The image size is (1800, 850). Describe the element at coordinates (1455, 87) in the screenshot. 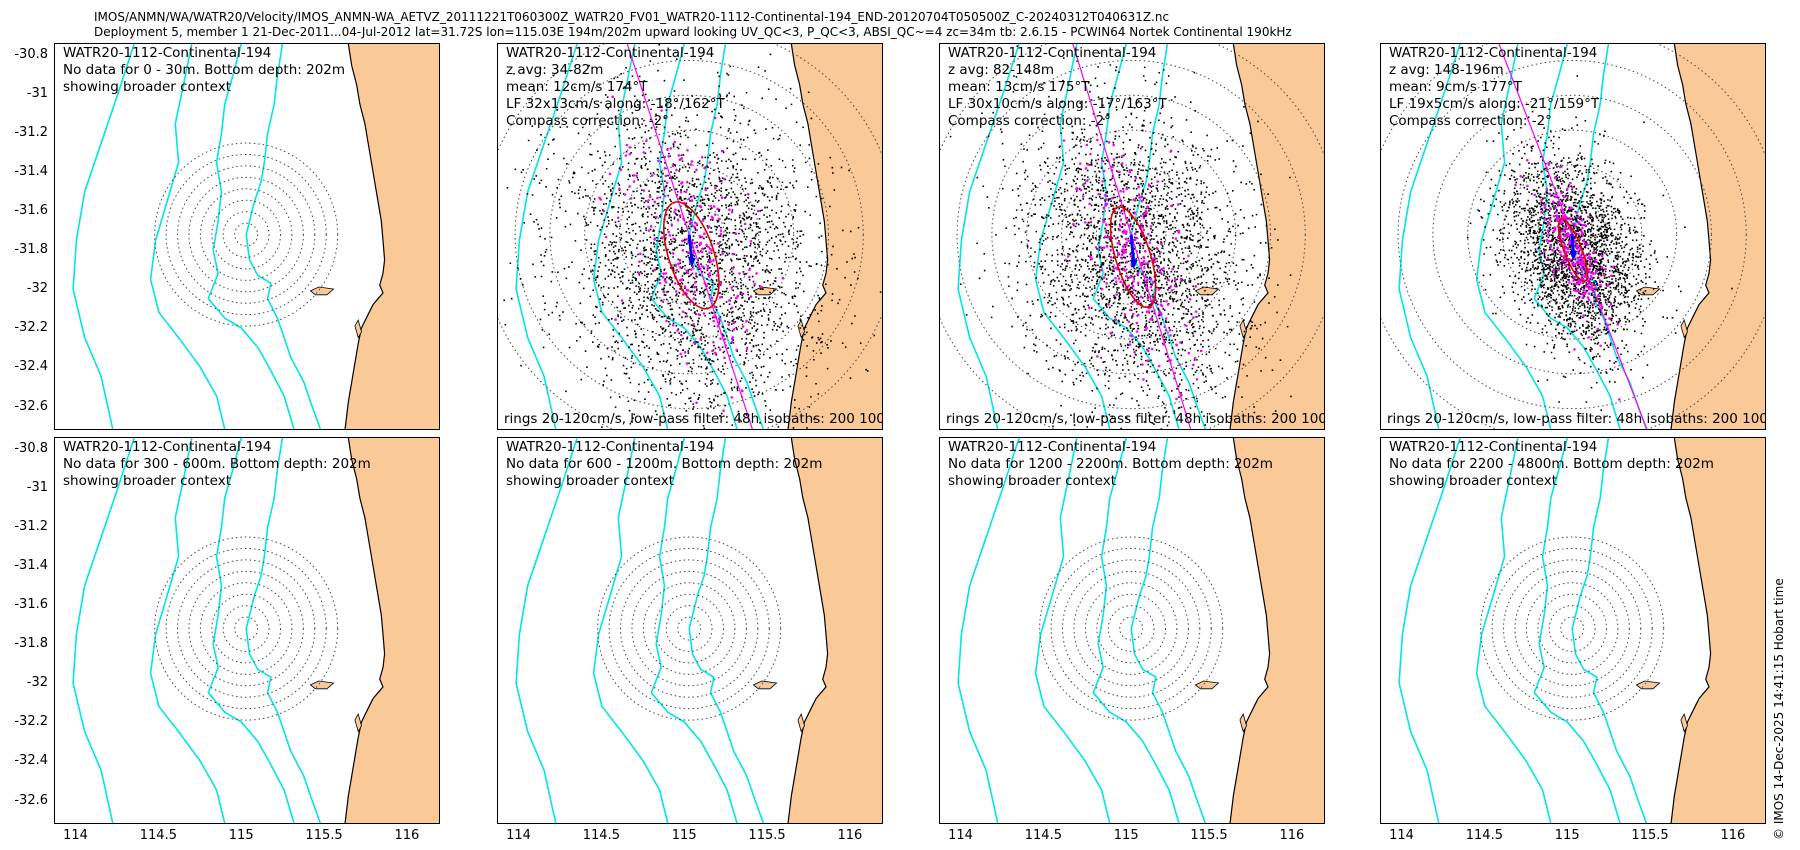

I see `panel-mean-label: mean: 9cm/s 177°T` at that location.